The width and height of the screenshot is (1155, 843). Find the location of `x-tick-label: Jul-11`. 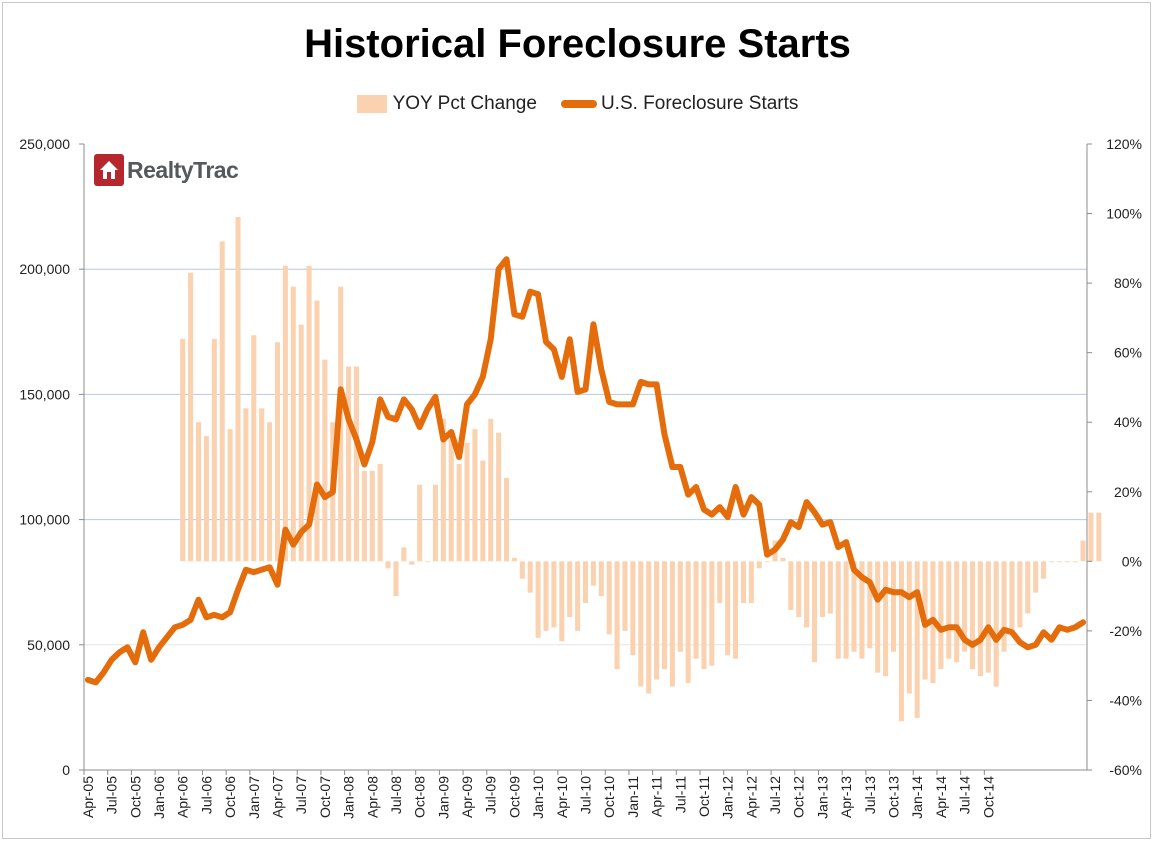

x-tick-label: Jul-11 is located at coordinates (680, 794).